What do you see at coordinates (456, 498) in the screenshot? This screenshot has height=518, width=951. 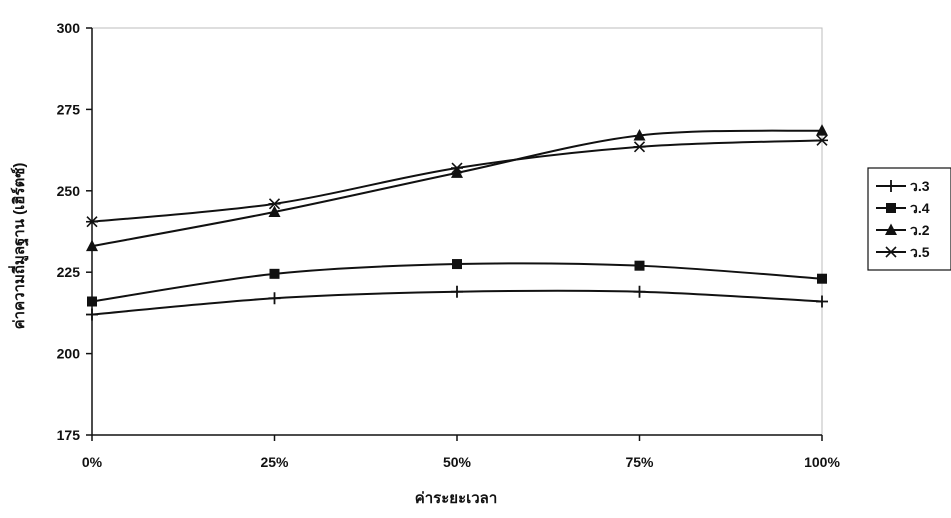 I see `x-axis-label: ค่าระยะเวลา` at bounding box center [456, 498].